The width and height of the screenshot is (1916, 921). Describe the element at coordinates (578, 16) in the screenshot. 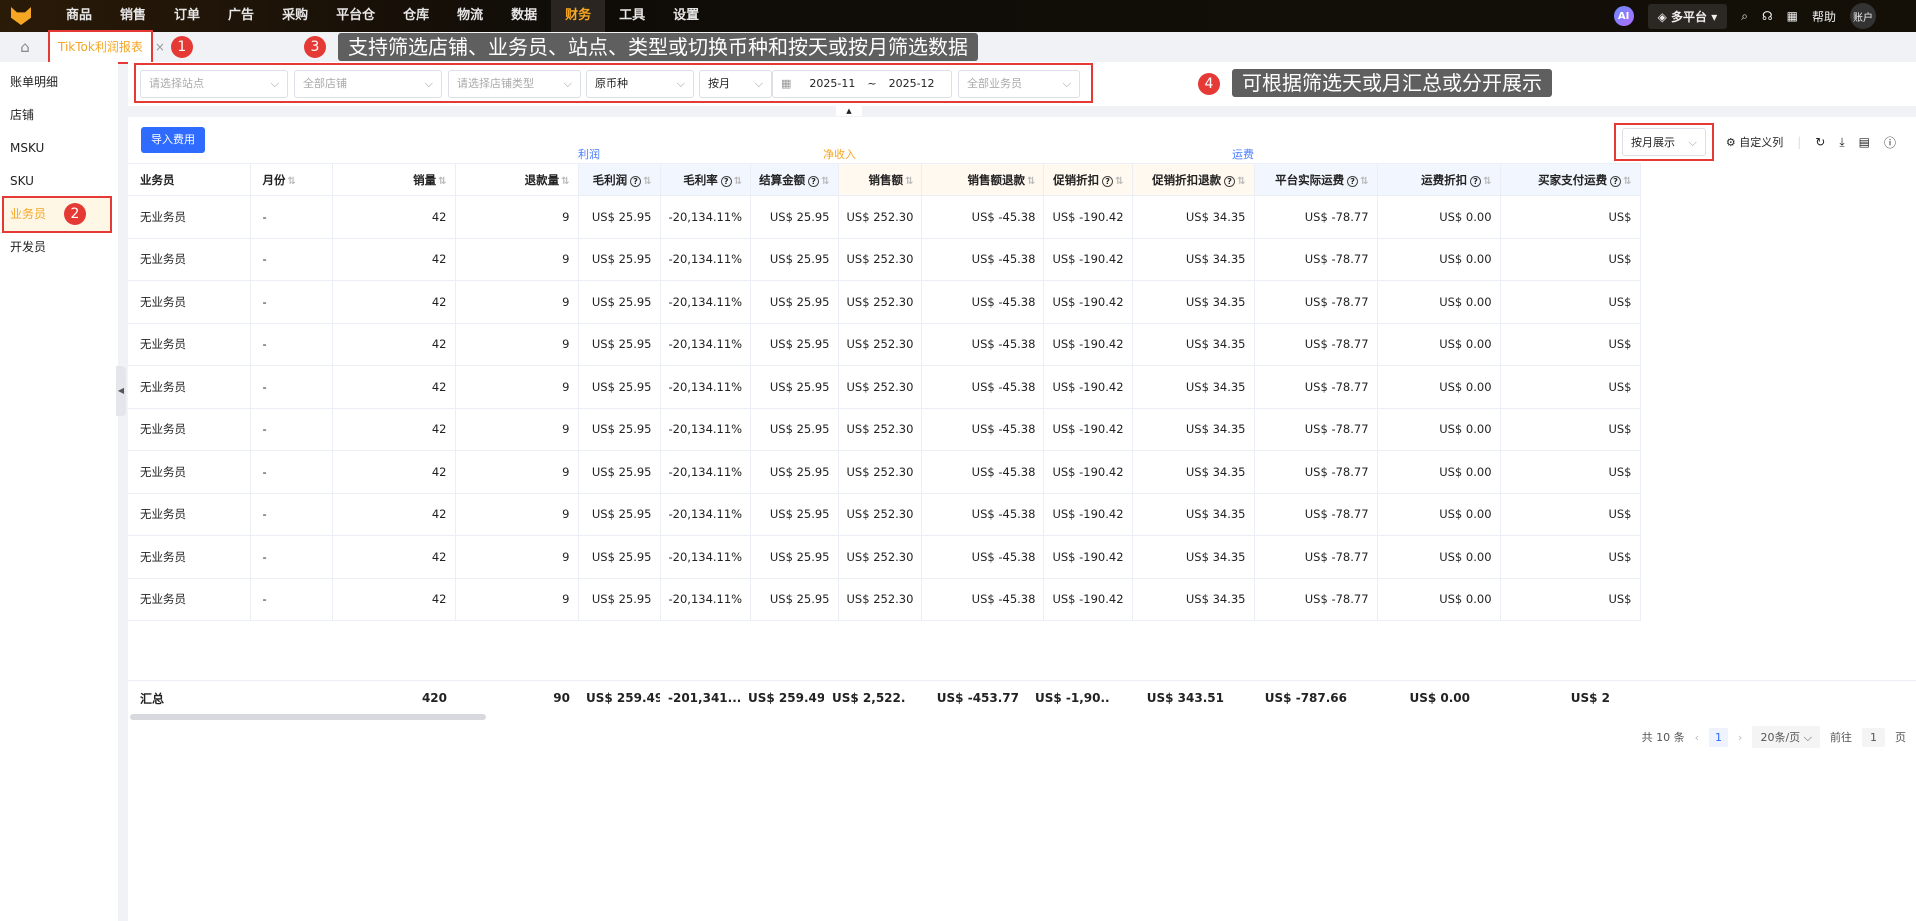

I see `nav-item: 财务` at that location.